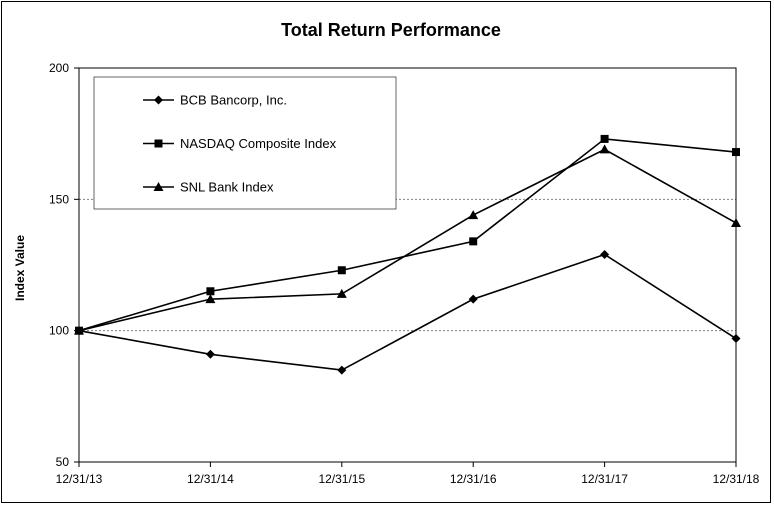  I want to click on y-axis-title: Index Value, so click(20, 268).